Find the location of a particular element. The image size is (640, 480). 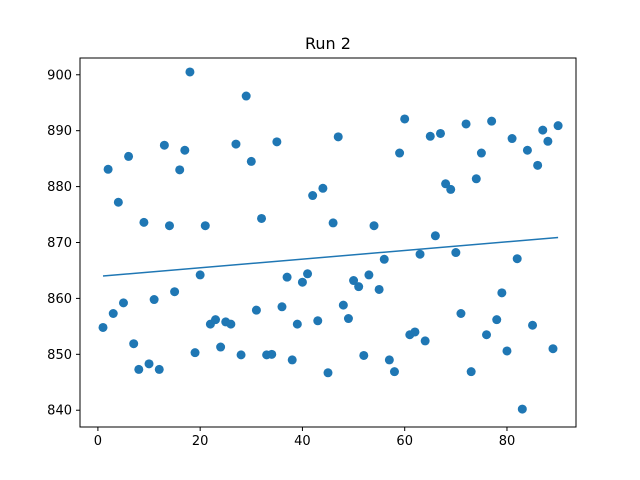

x-tick-label: 0 is located at coordinates (98, 441).